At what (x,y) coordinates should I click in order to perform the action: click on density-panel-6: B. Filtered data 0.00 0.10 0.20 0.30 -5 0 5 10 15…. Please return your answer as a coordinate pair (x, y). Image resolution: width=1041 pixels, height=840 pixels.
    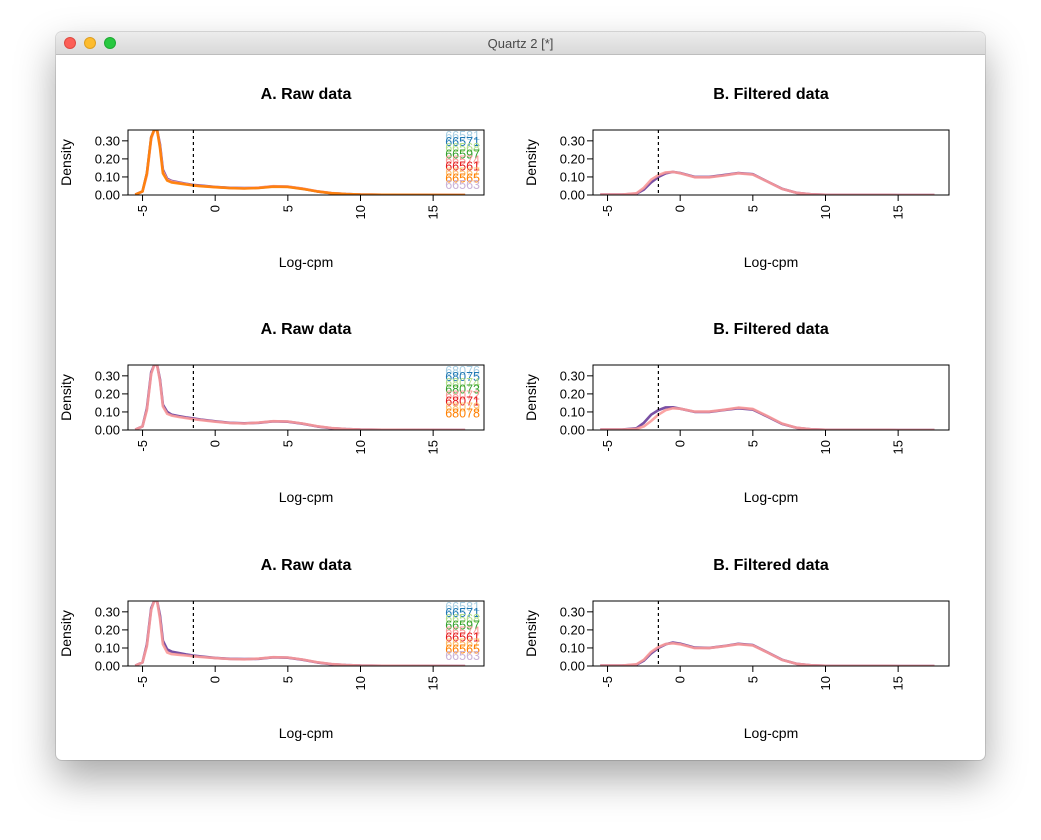
    Looking at the image, I should click on (736, 649).